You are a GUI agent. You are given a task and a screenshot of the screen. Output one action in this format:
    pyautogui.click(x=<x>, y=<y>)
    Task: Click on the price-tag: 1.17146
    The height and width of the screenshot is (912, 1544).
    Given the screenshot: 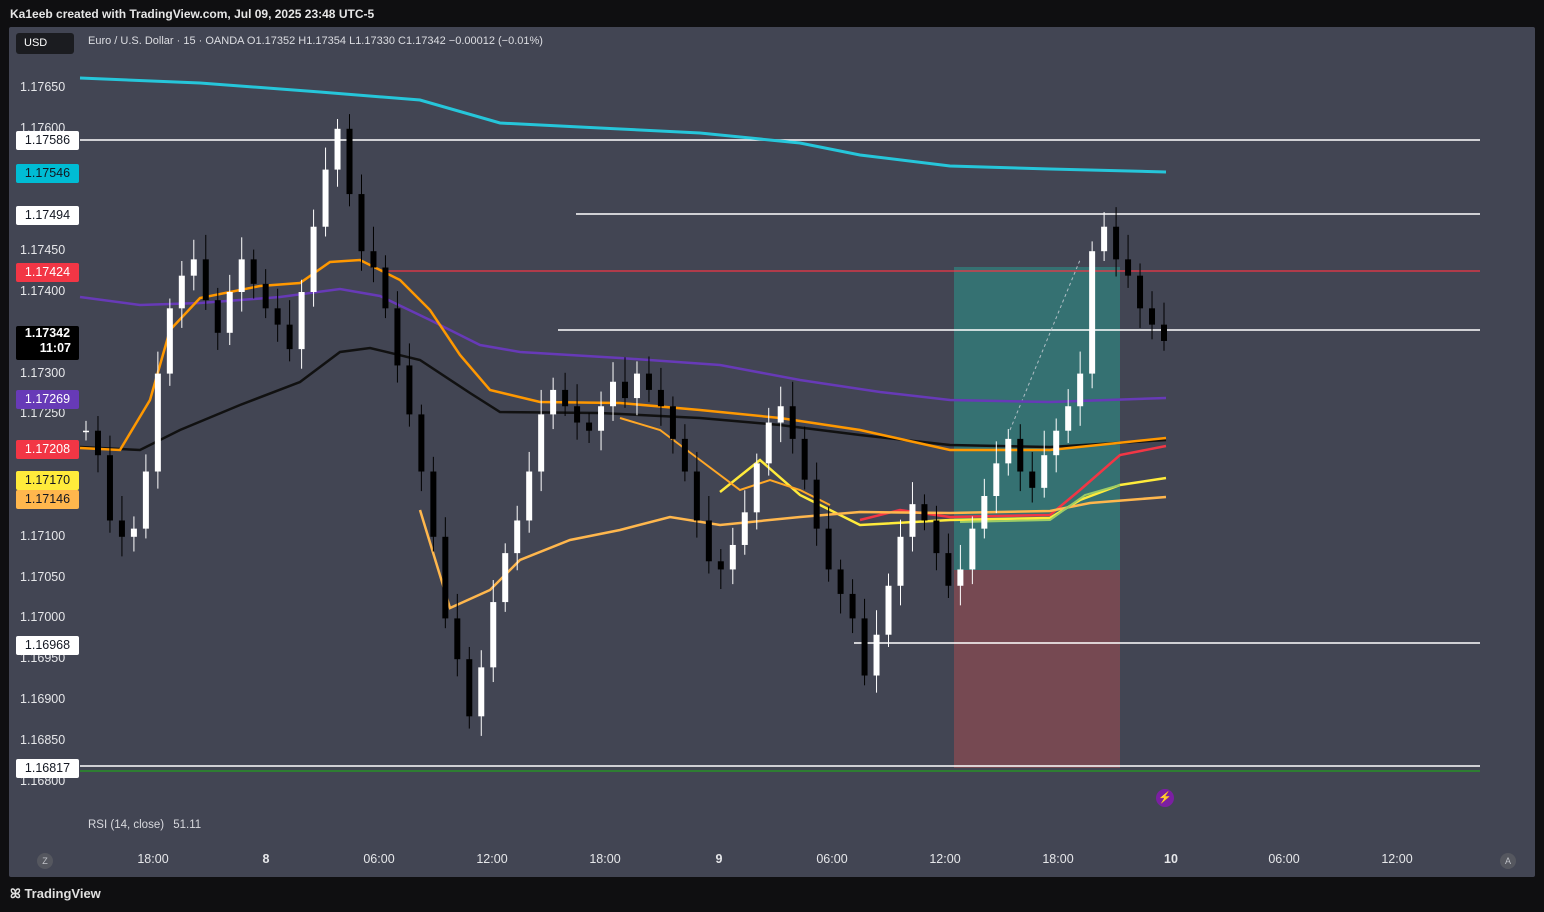 What is the action you would take?
    pyautogui.click(x=47, y=500)
    